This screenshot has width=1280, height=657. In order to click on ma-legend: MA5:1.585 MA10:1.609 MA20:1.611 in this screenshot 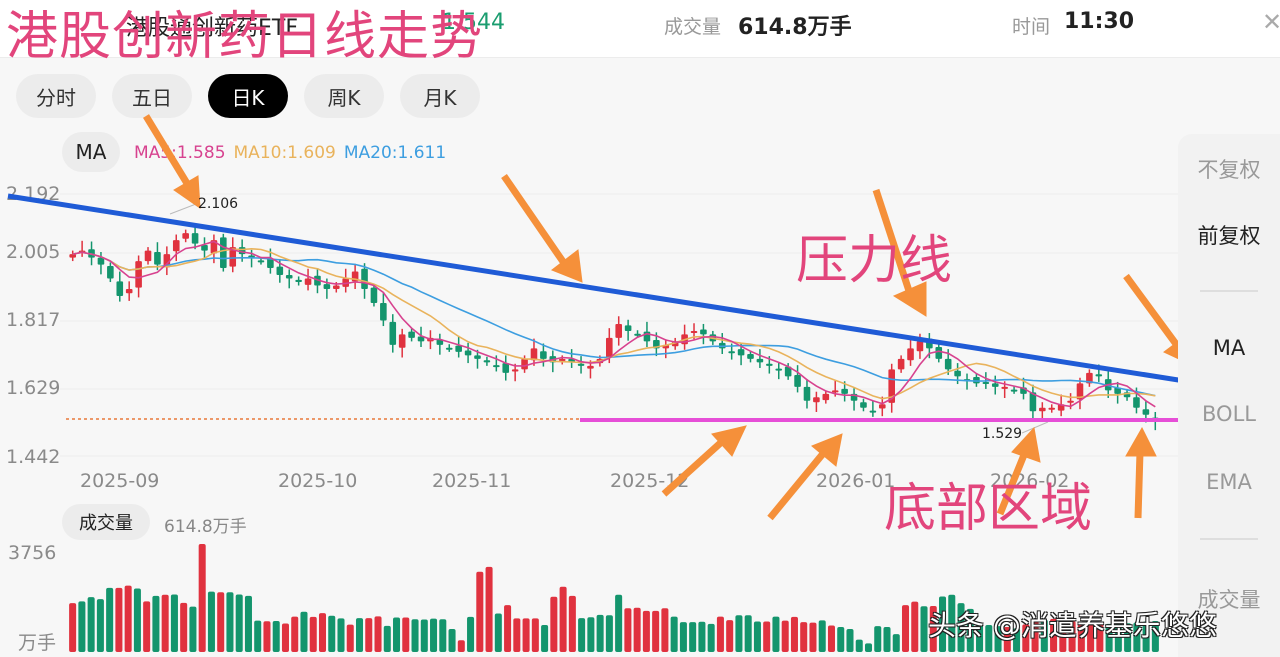, I will do `click(290, 153)`.